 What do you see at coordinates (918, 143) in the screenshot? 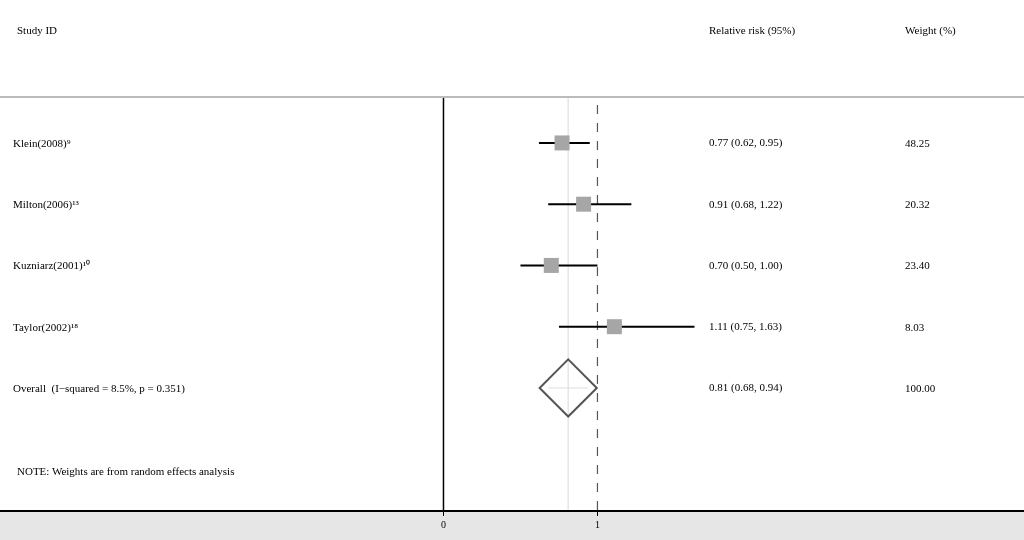
I see `annotation: 48.25` at bounding box center [918, 143].